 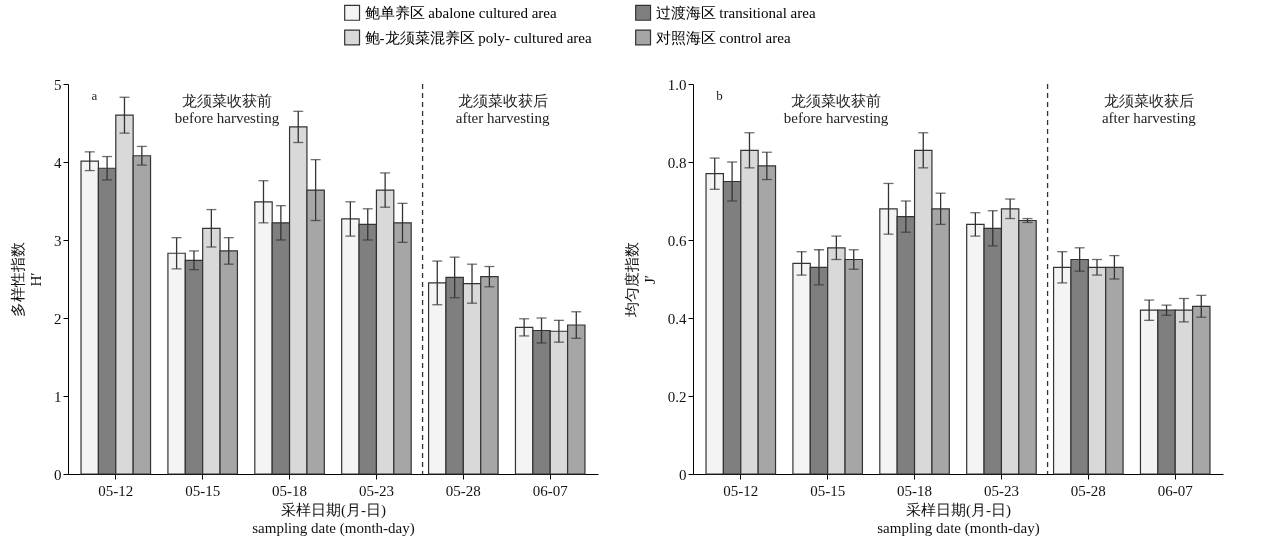 I want to click on y-tick-label: 1, so click(x=58, y=396).